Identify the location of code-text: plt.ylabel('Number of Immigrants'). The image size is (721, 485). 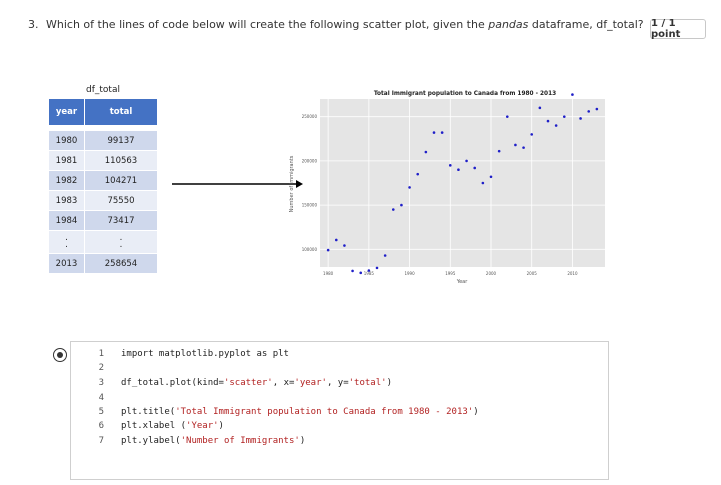
(213, 441).